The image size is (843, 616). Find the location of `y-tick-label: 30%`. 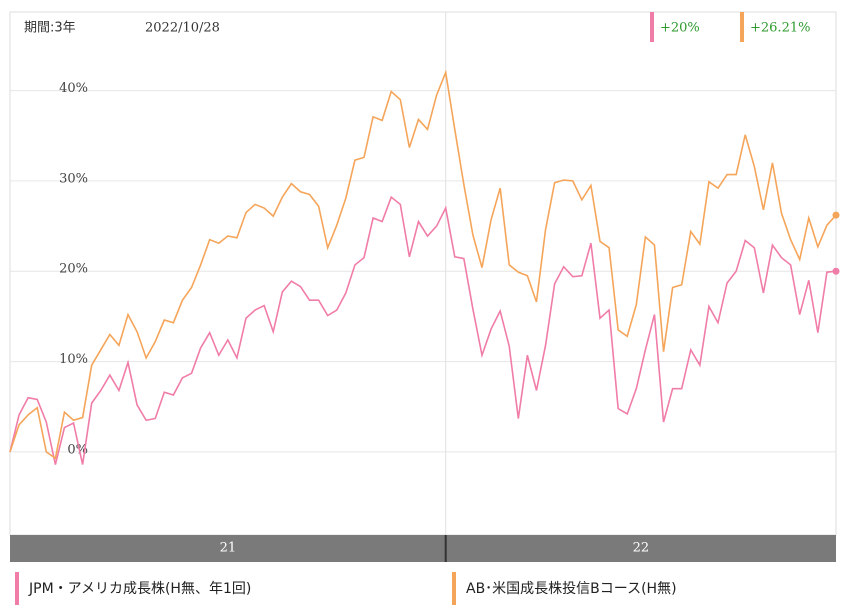

y-tick-label: 30% is located at coordinates (73, 178).